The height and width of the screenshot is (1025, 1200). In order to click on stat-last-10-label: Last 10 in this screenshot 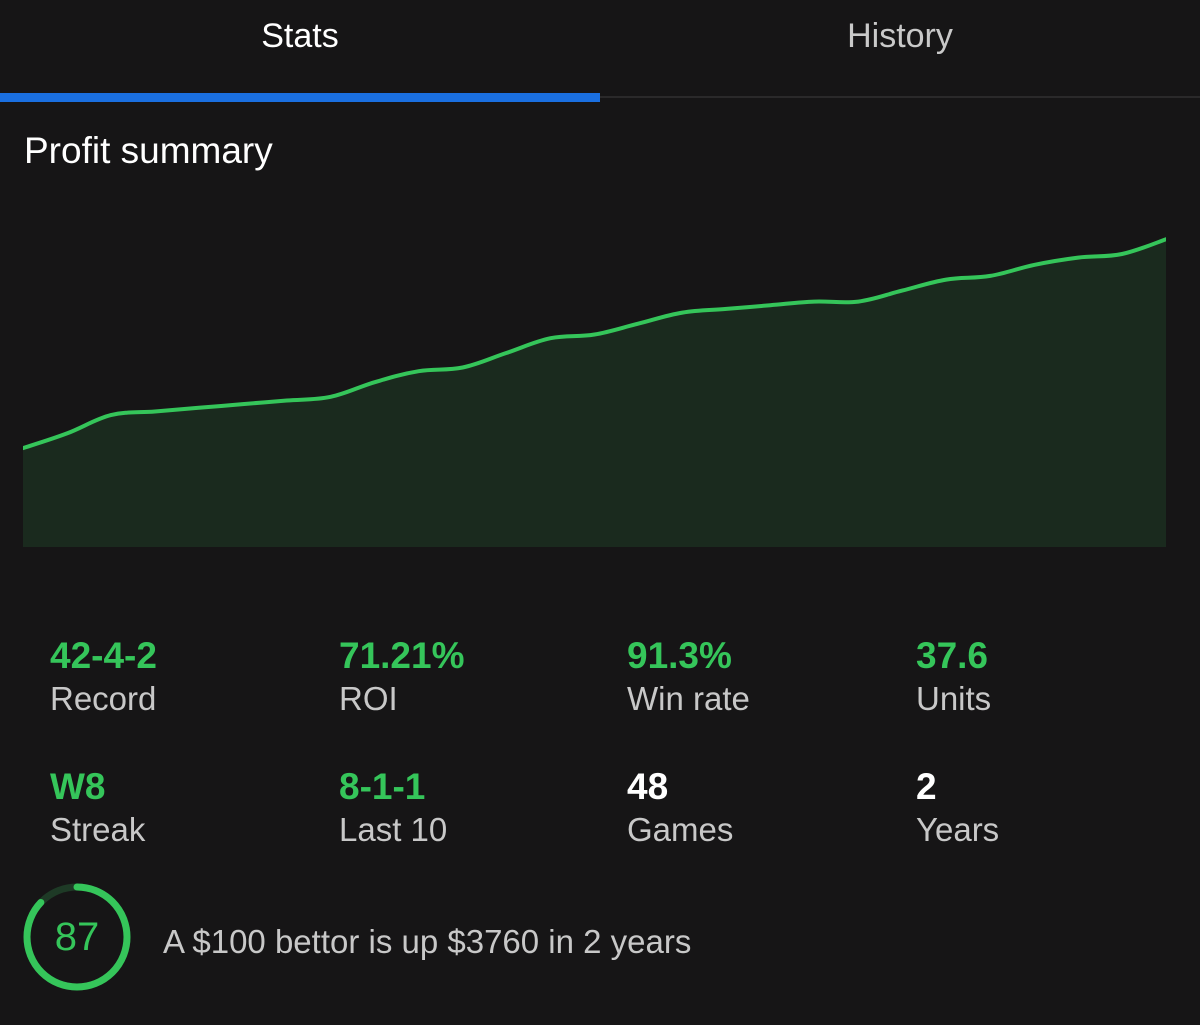, I will do `click(393, 829)`.